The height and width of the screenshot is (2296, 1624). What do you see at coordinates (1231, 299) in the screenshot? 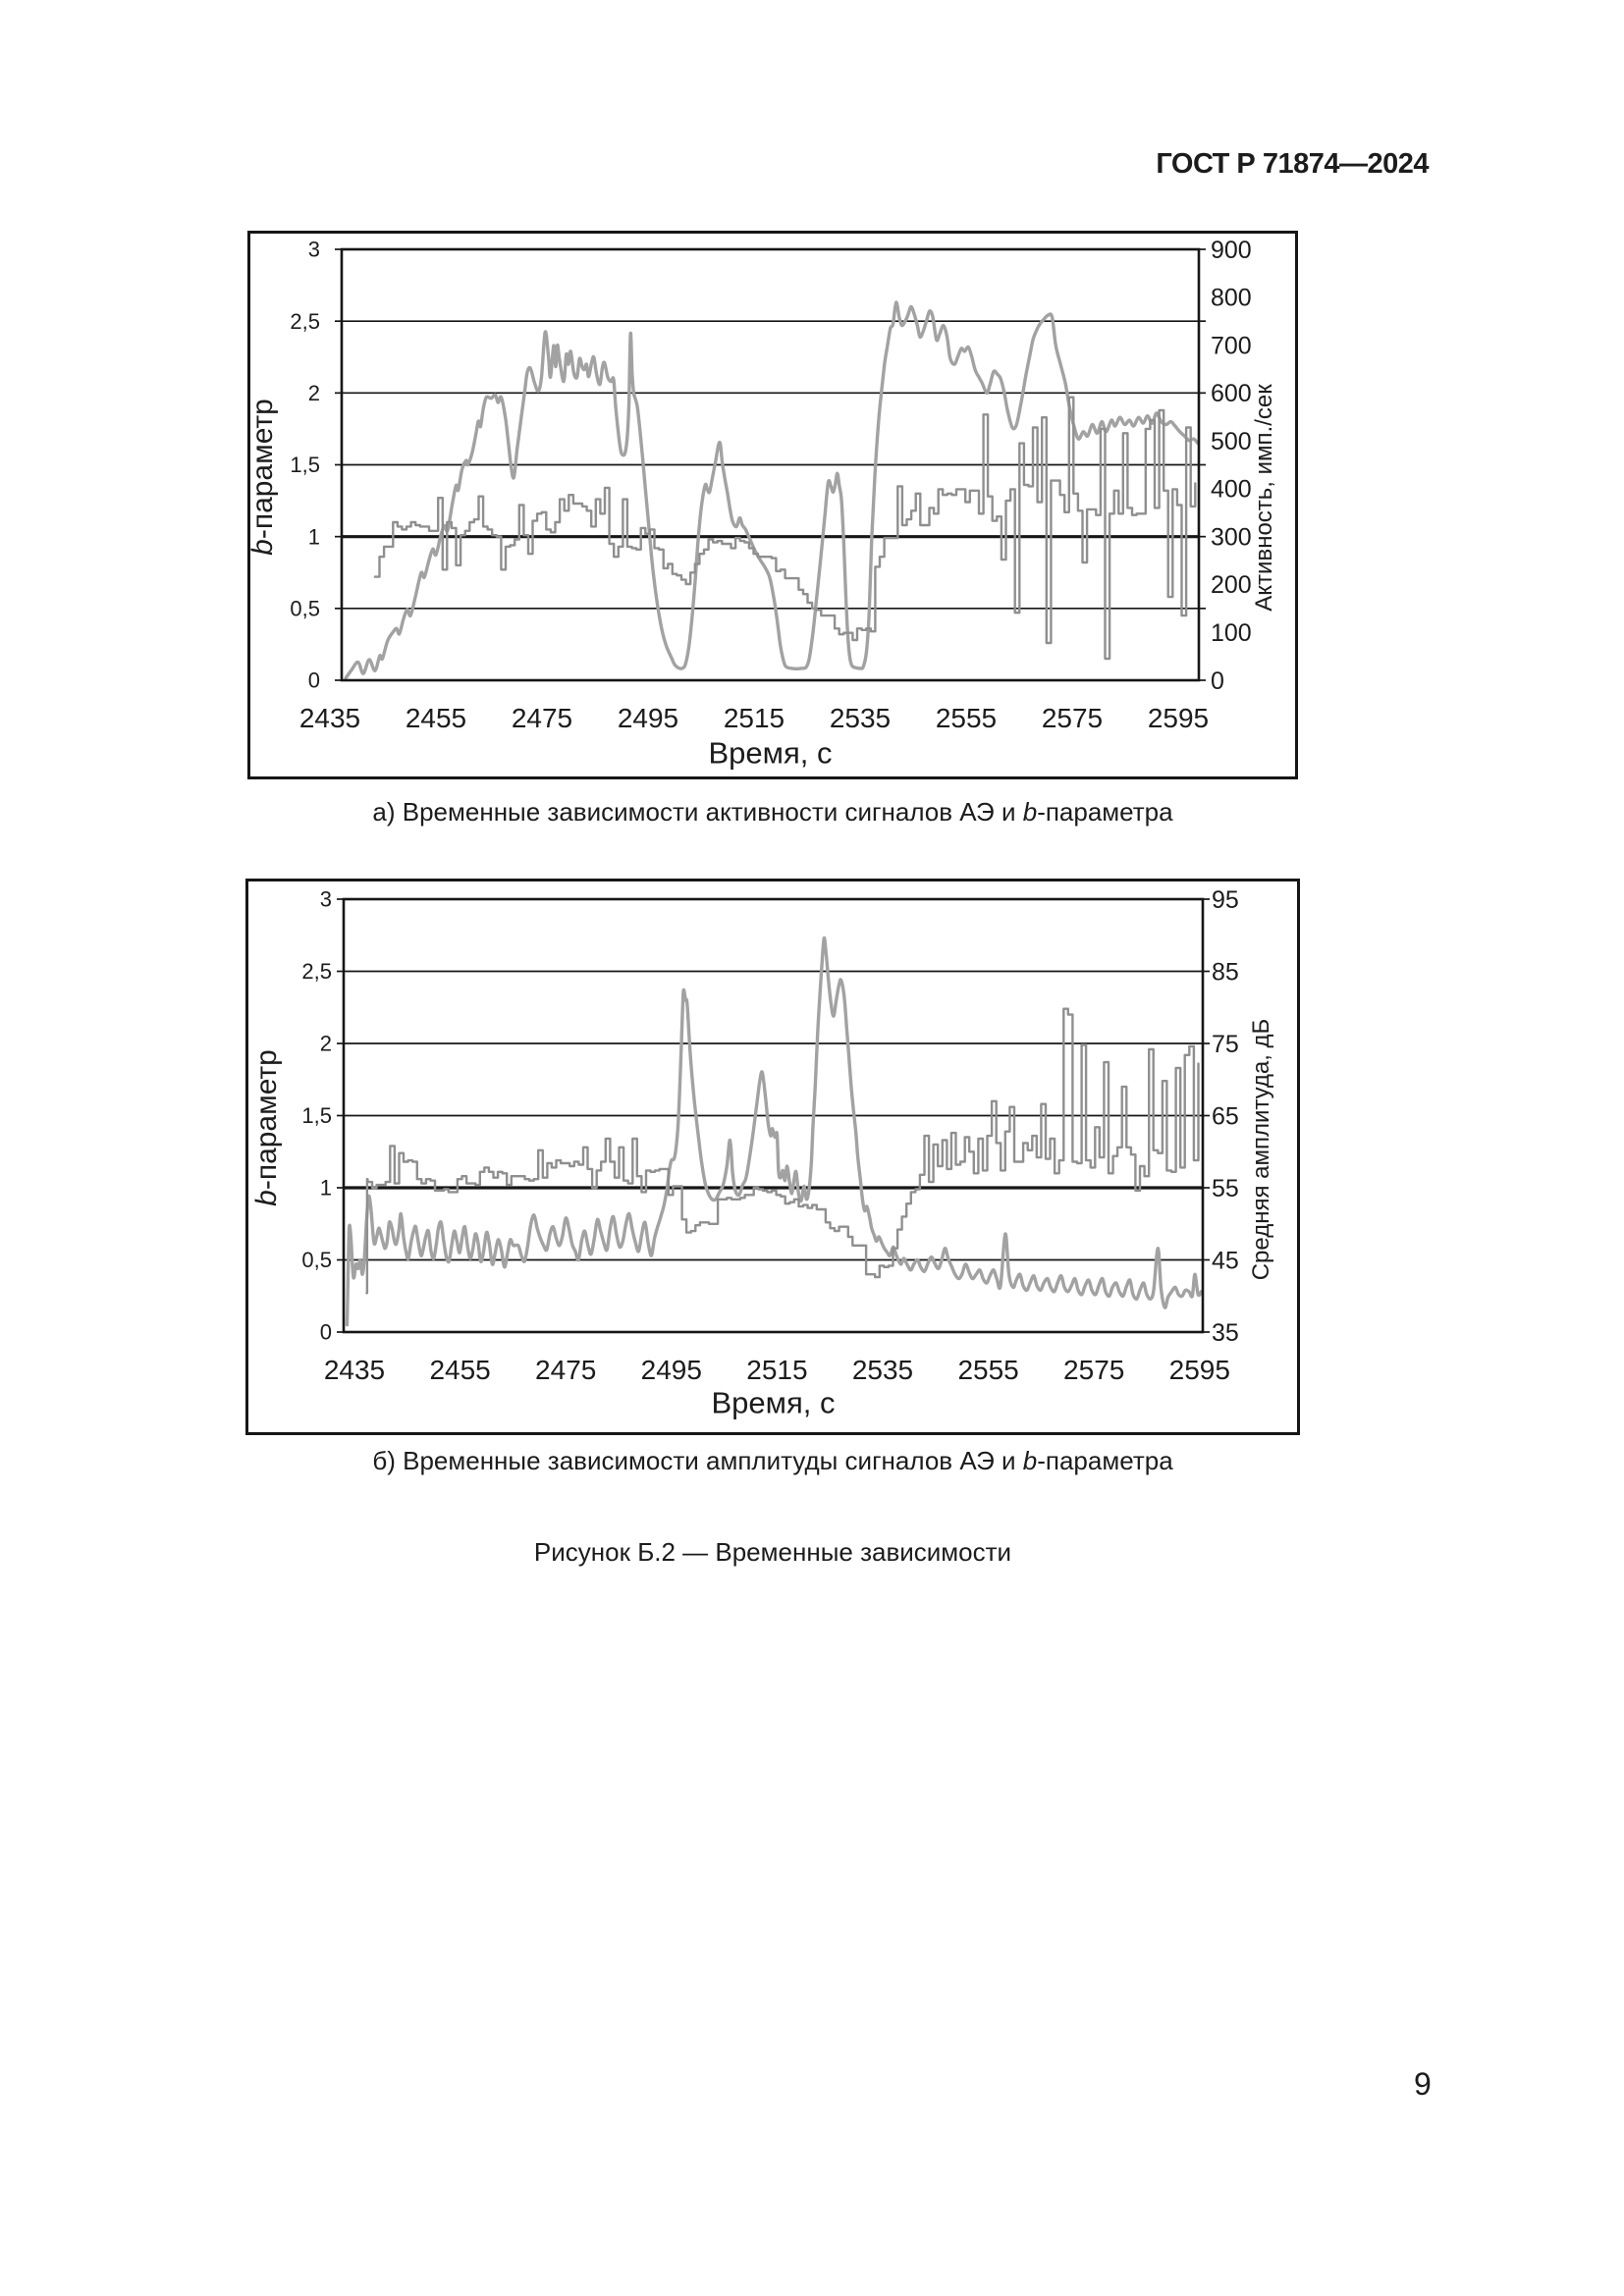
I see `right-tick-label: 800` at bounding box center [1231, 299].